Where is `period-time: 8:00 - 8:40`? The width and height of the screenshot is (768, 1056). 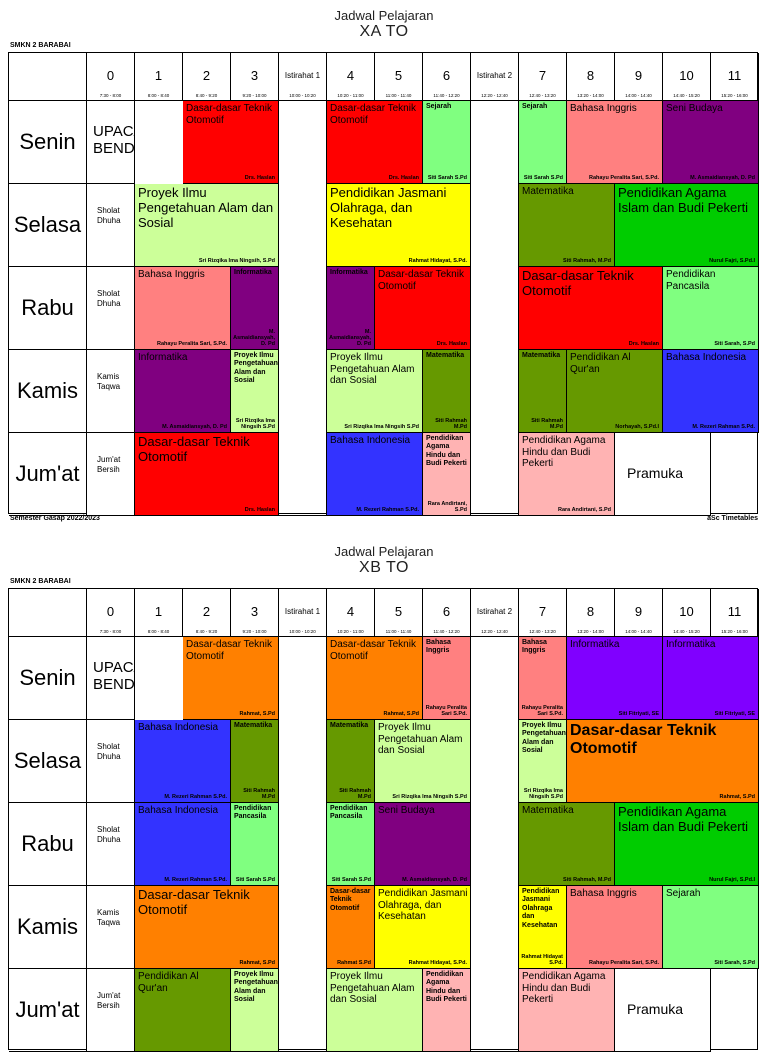 period-time: 8:00 - 8:40 is located at coordinates (158, 631).